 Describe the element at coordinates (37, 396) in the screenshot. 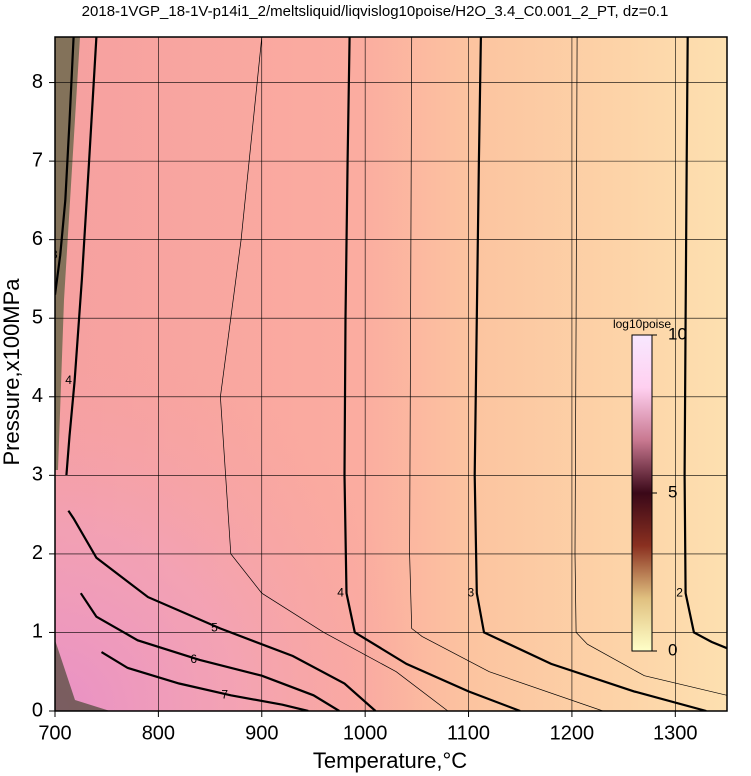

I see `y-tick-label: 4` at that location.